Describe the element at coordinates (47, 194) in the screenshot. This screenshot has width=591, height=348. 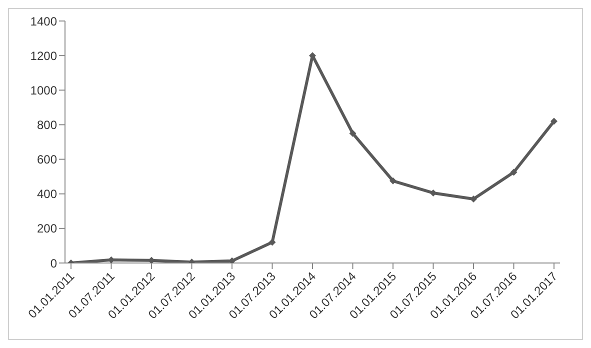
I see `y-tick-label: 400` at that location.